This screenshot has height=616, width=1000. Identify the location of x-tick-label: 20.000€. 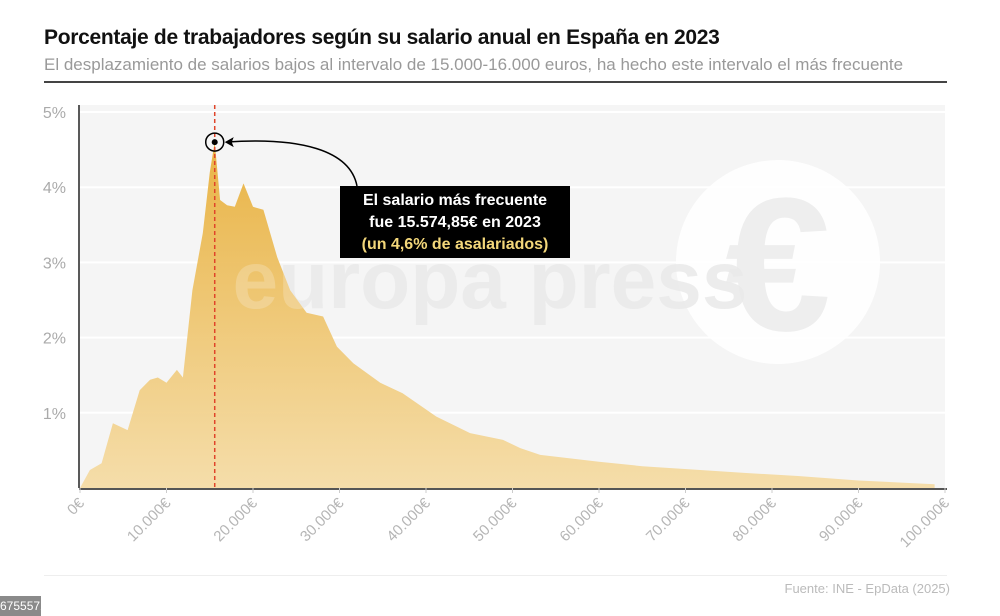
(235, 519).